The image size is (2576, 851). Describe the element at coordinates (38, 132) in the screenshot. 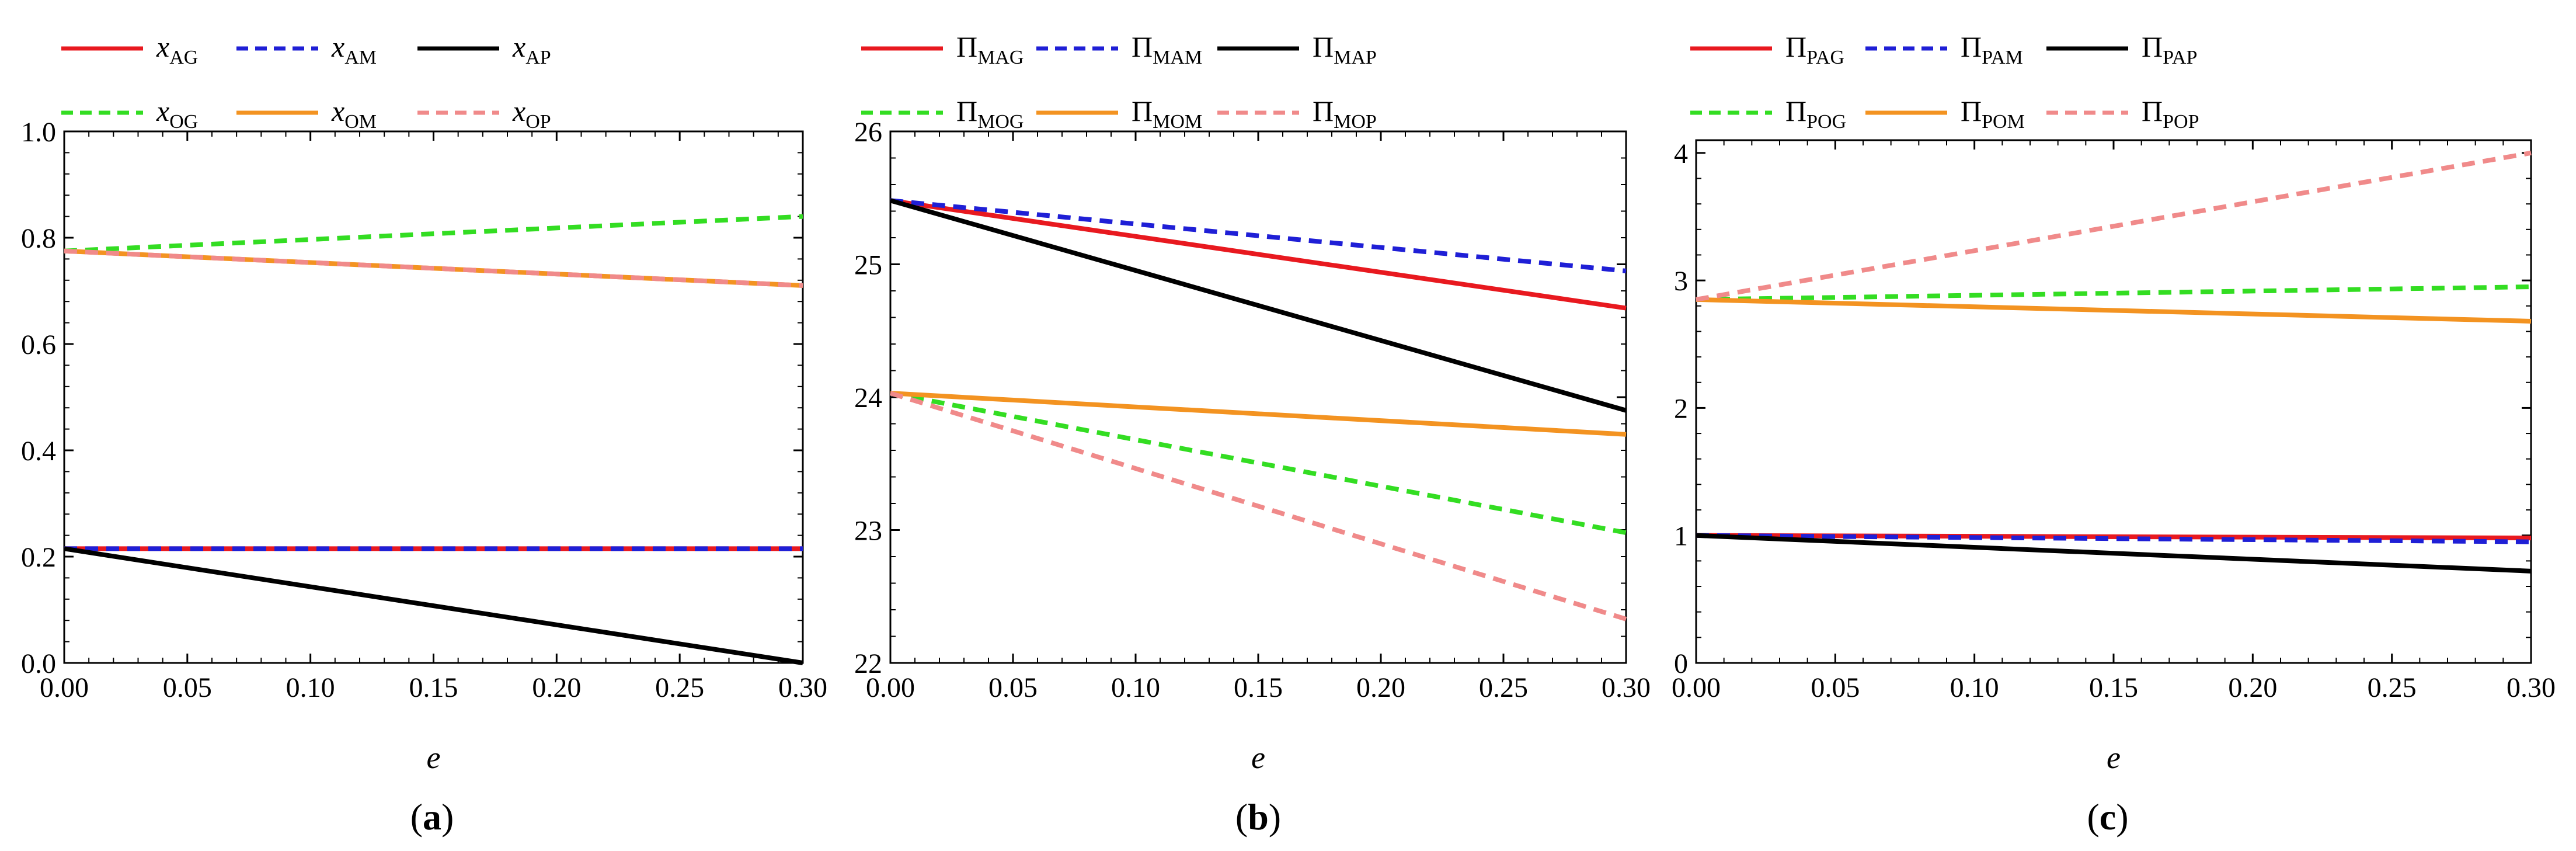

I see `y-tick-label: 1.0` at that location.